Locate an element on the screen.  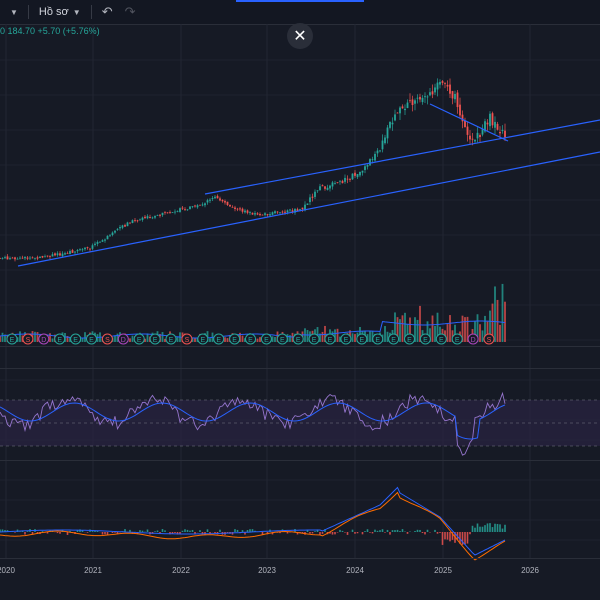
rsi-ma-line is located at coordinates (253, 421).